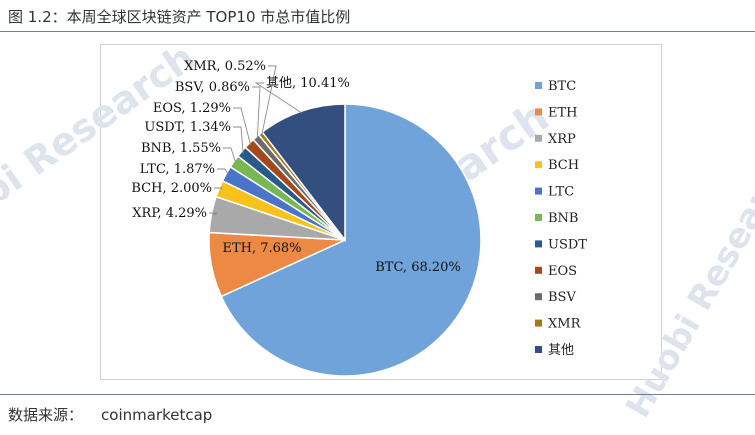 The height and width of the screenshot is (435, 755). Describe the element at coordinates (565, 324) in the screenshot. I see `legend-label-xmr: XMR` at that location.